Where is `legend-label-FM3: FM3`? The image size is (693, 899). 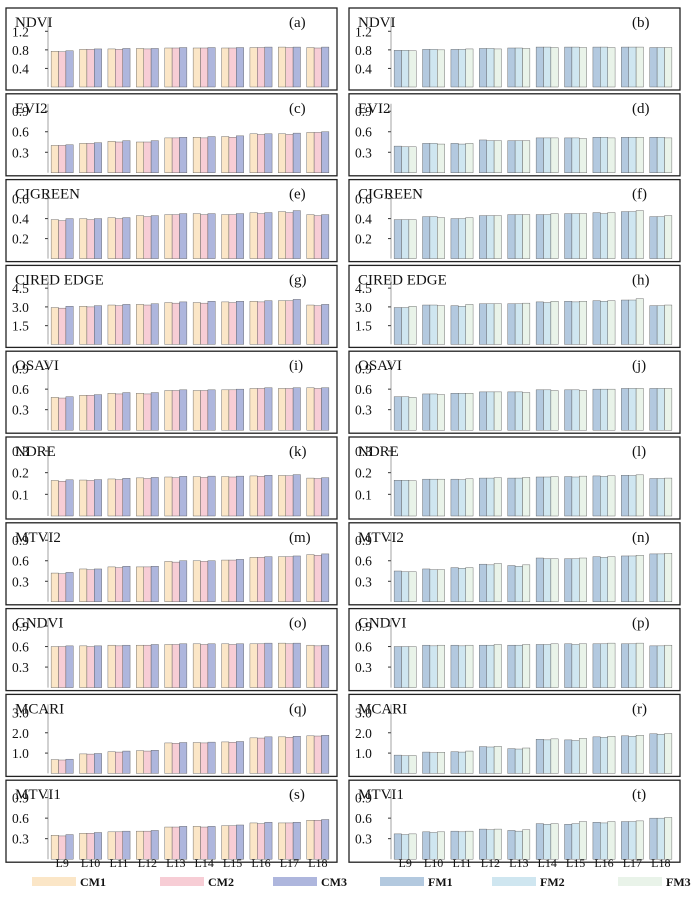 legend-label-FM3: FM3 is located at coordinates (678, 882).